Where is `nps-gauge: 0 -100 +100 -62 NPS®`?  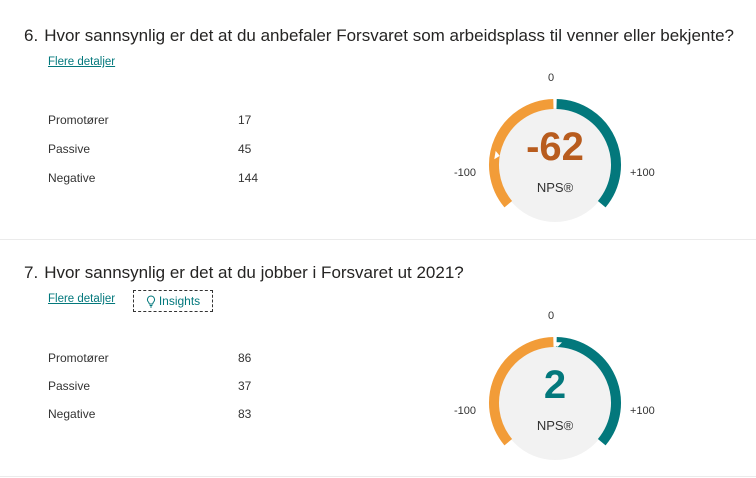
nps-gauge: 0 -100 +100 -62 NPS® is located at coordinates (555, 146).